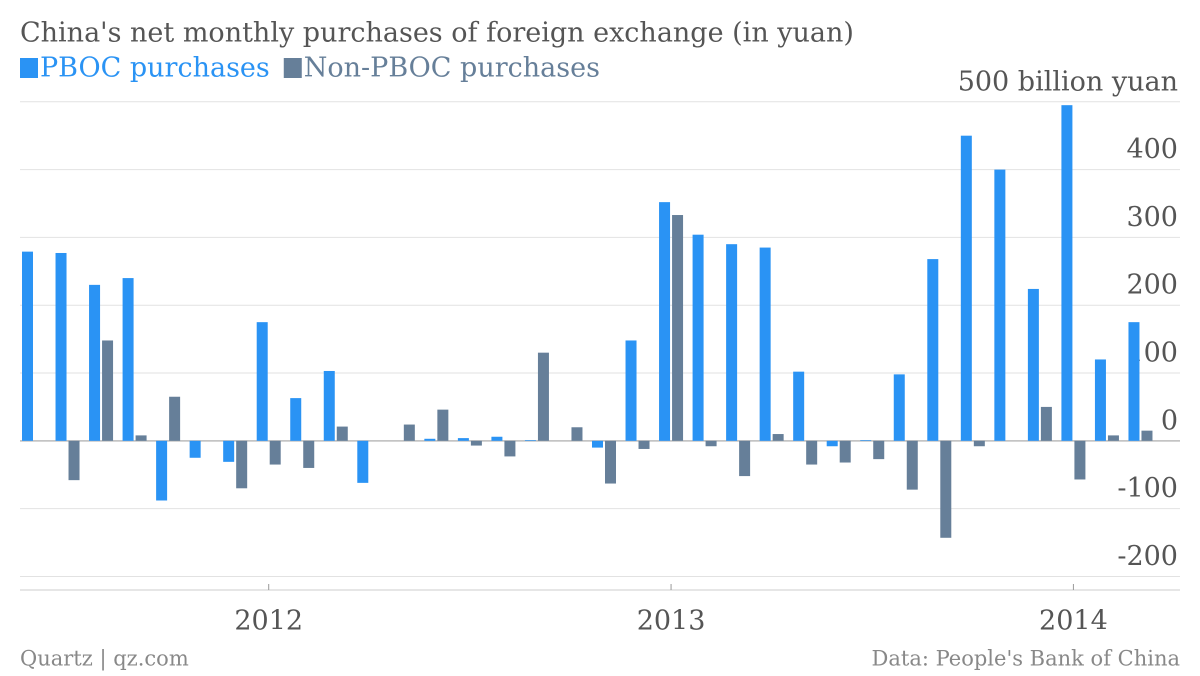  What do you see at coordinates (1169, 420) in the screenshot?
I see `y-tick-label: 0` at bounding box center [1169, 420].